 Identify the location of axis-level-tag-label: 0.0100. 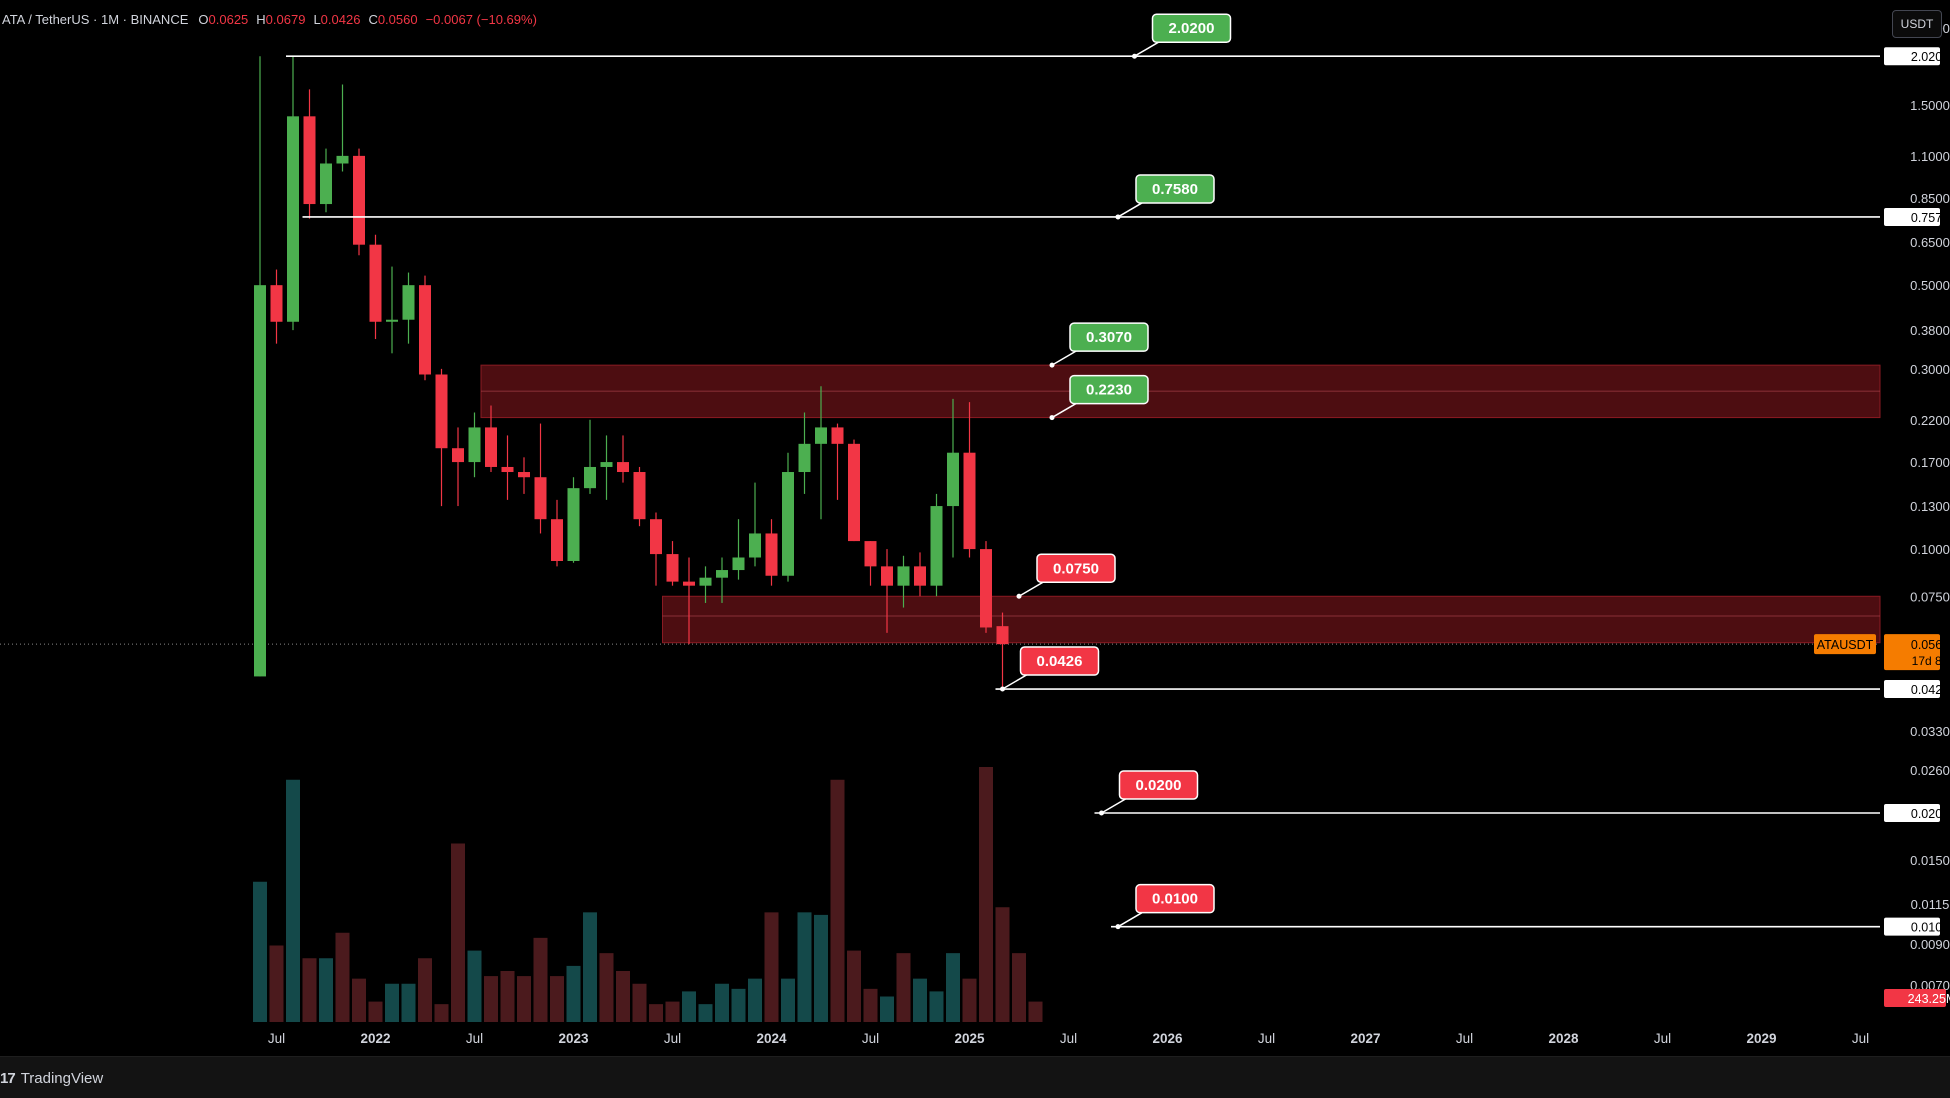
(1930, 928).